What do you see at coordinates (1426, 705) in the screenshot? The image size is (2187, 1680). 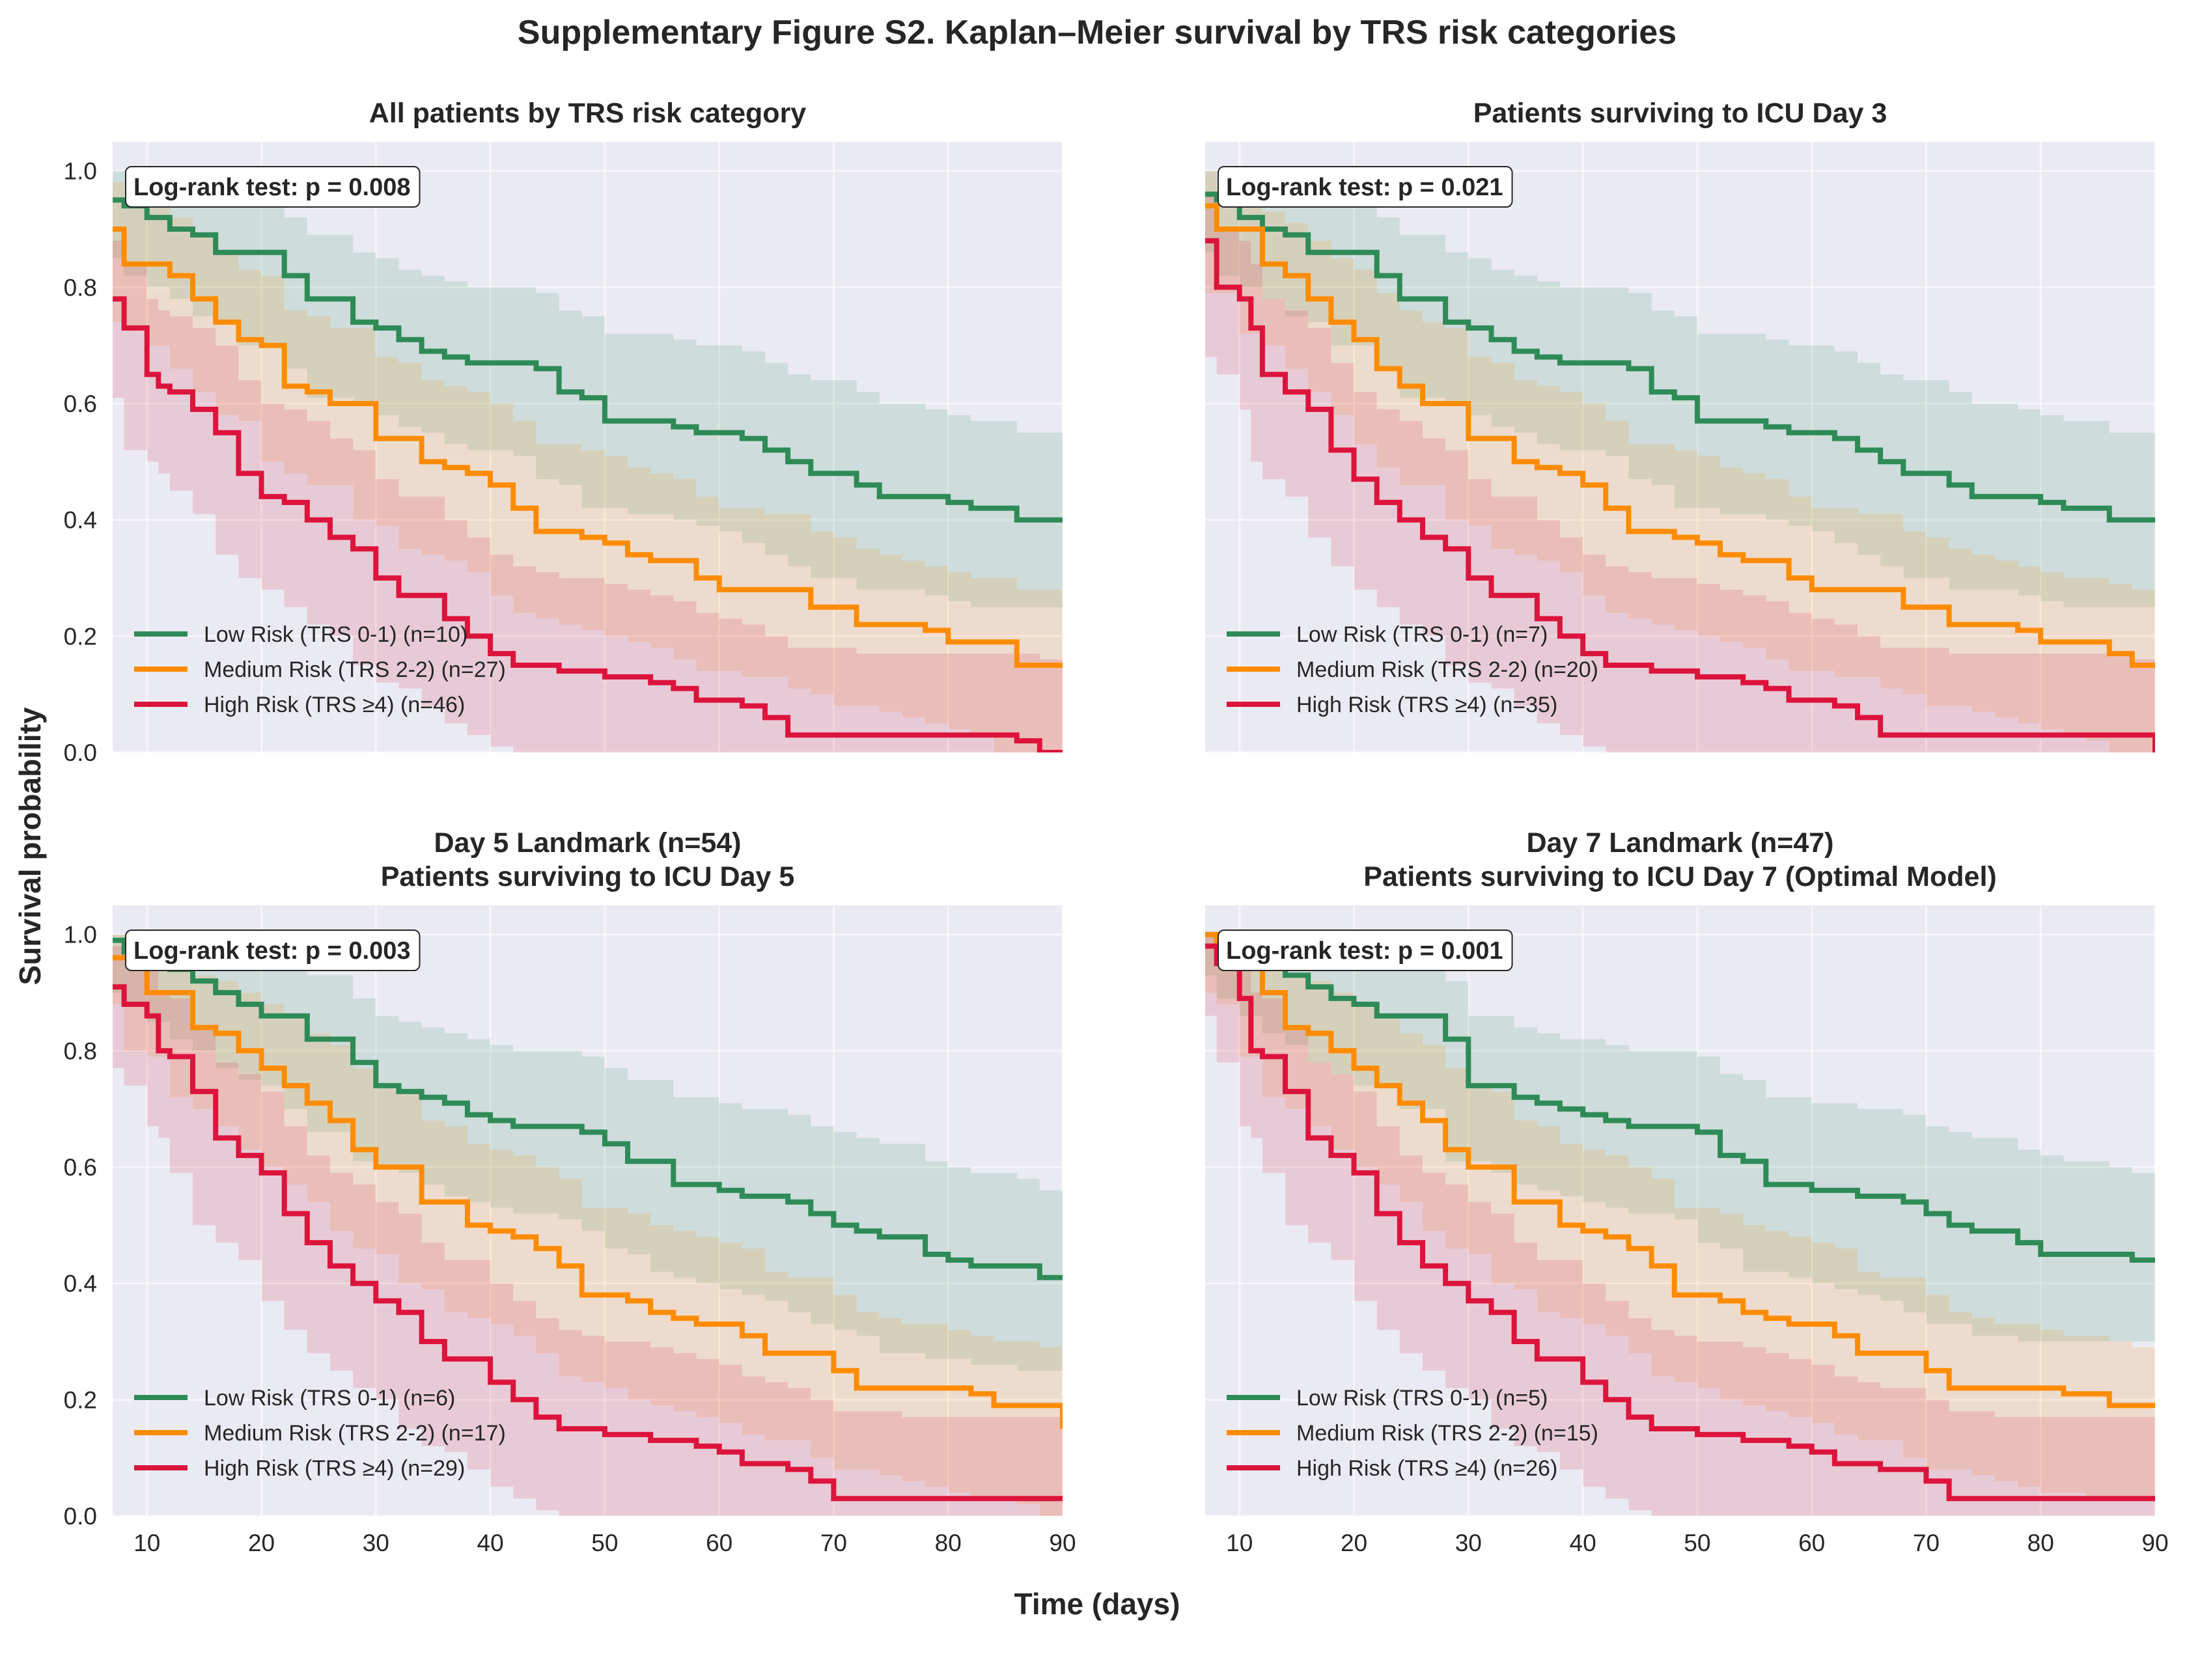 I see `legend-label: High Risk (TRS ≥4) (n=35)` at bounding box center [1426, 705].